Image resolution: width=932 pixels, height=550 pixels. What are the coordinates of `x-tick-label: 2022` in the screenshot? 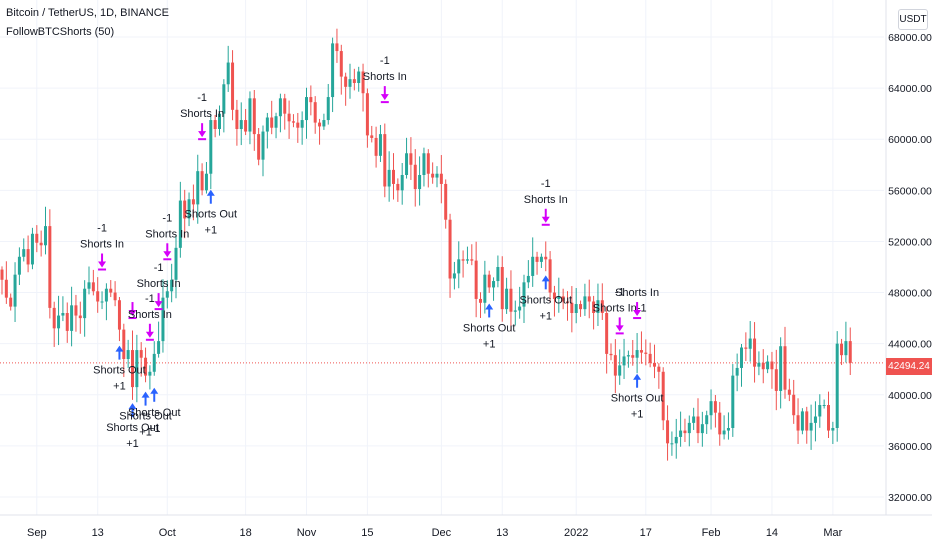 It's located at (576, 533).